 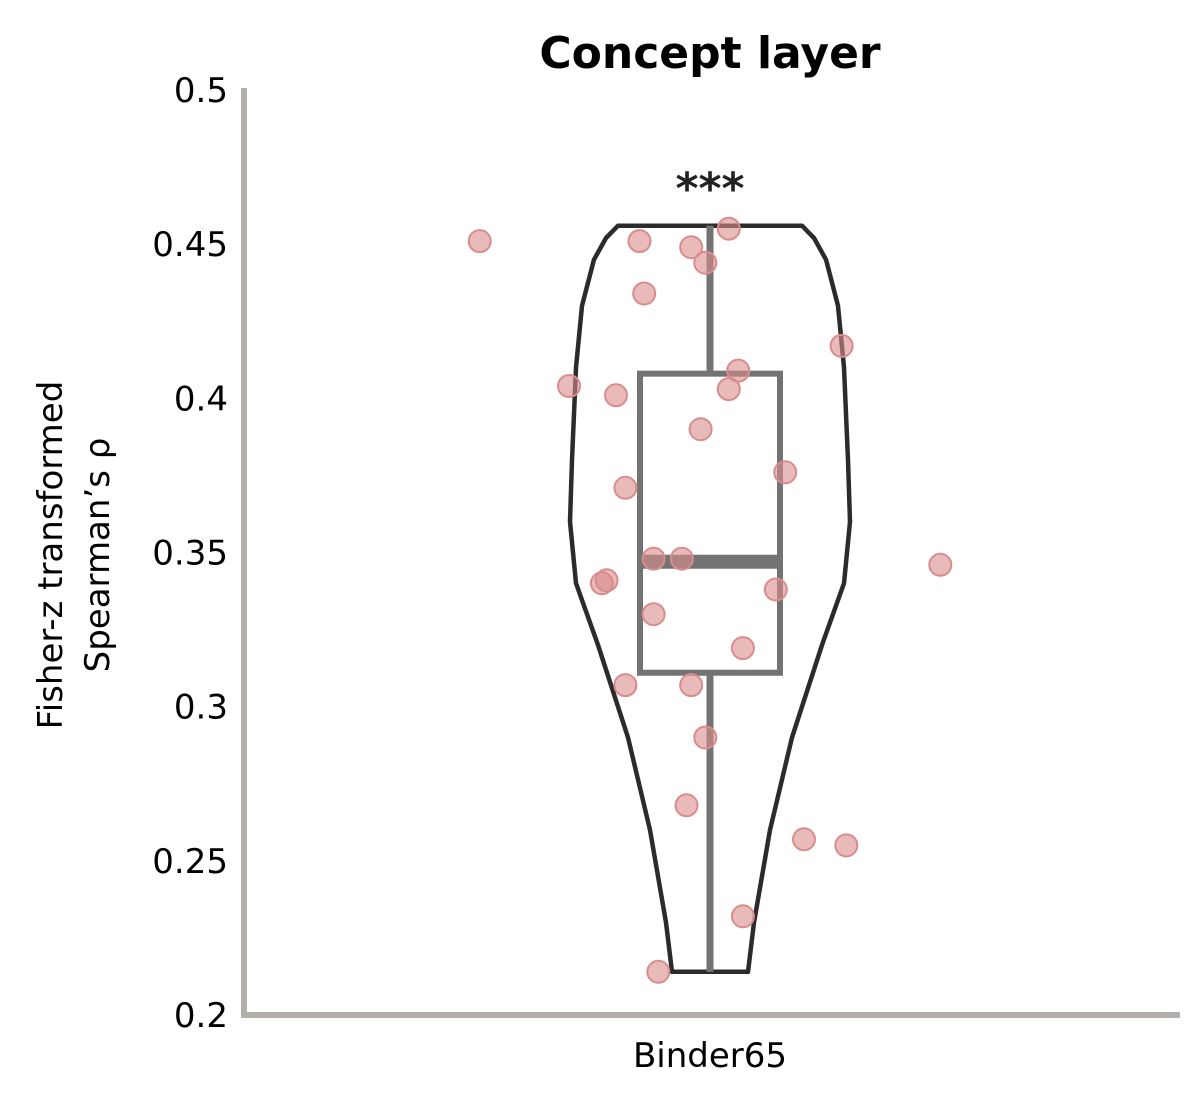 What do you see at coordinates (190, 862) in the screenshot?
I see `y-tick-label-0.25: 0.25` at bounding box center [190, 862].